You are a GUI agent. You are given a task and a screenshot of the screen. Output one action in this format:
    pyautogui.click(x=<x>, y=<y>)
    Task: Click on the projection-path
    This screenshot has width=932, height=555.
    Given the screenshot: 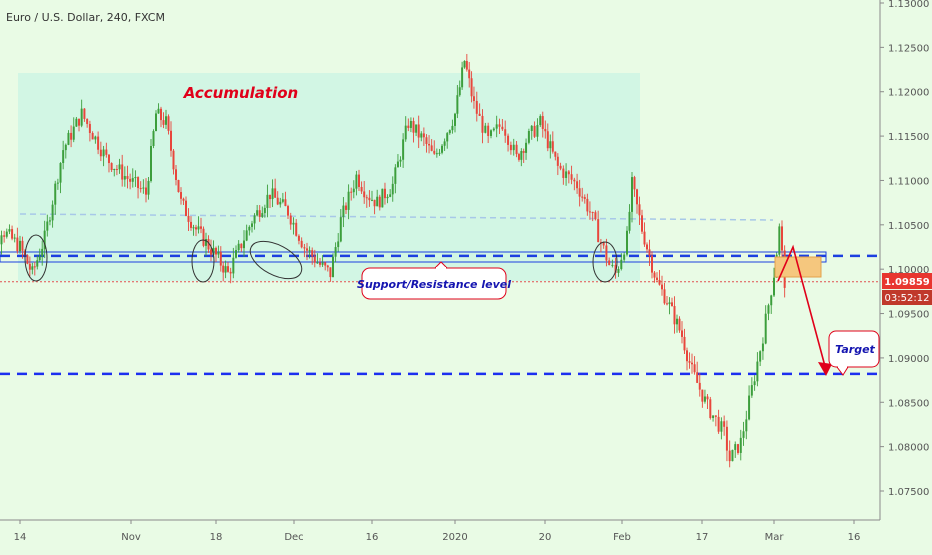 What is the action you would take?
    pyautogui.click(x=802, y=307)
    